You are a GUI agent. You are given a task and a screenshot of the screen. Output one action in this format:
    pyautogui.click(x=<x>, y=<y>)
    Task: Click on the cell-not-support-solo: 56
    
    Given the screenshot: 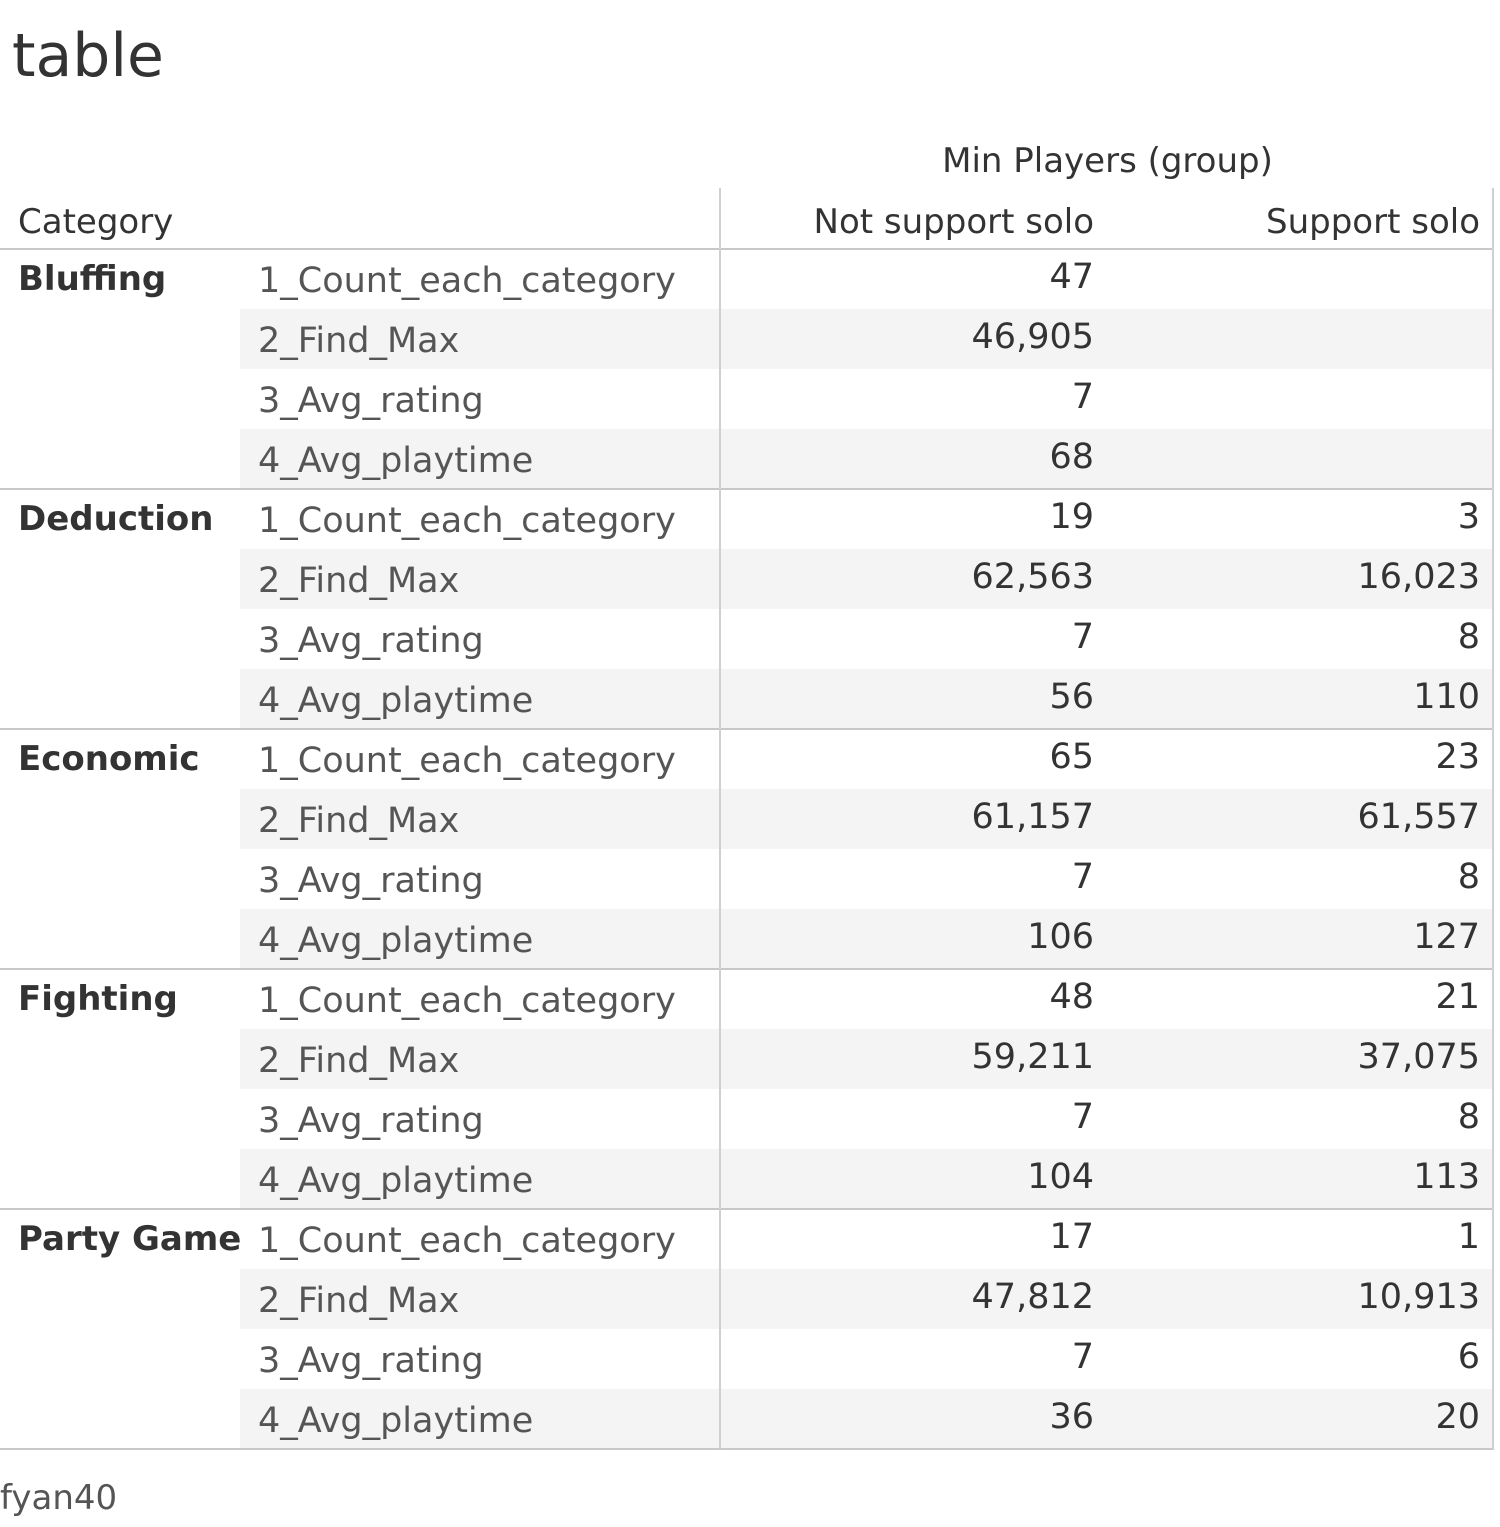 What is the action you would take?
    pyautogui.click(x=1071, y=697)
    